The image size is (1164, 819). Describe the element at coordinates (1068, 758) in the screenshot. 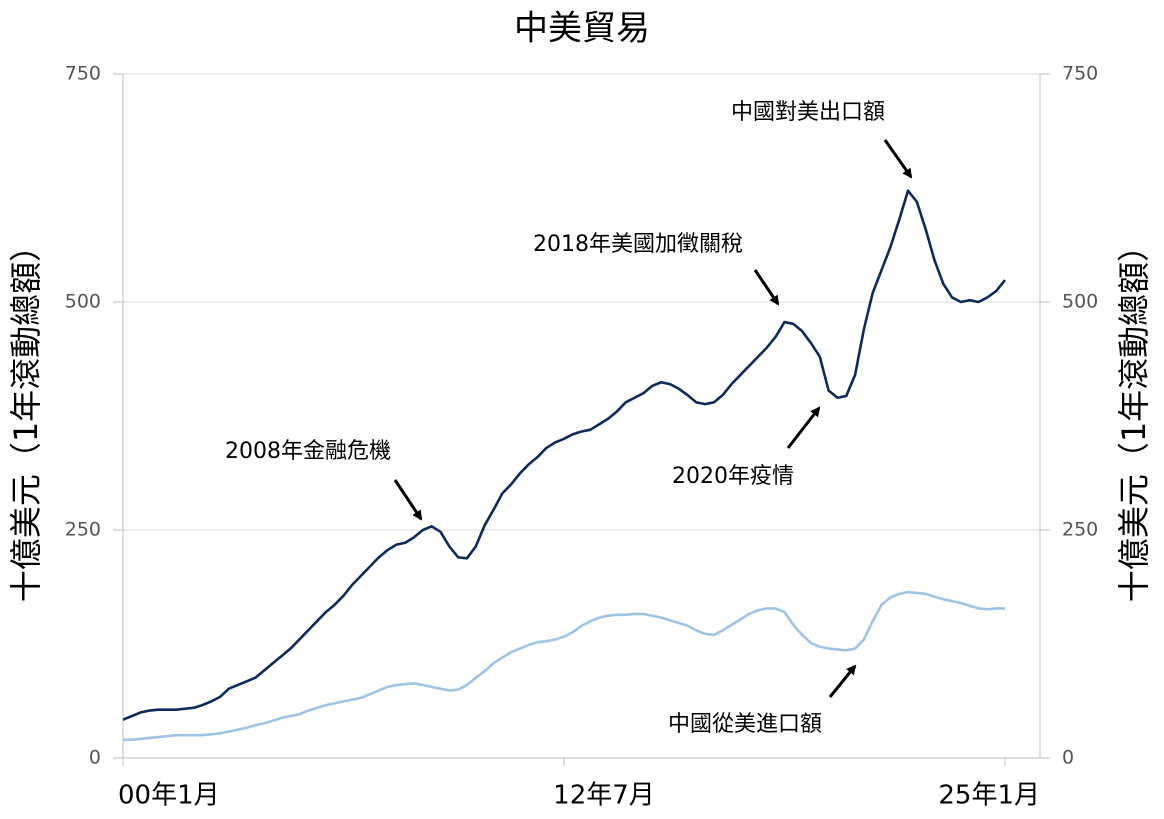

I see `y2-tick-label: 0` at that location.